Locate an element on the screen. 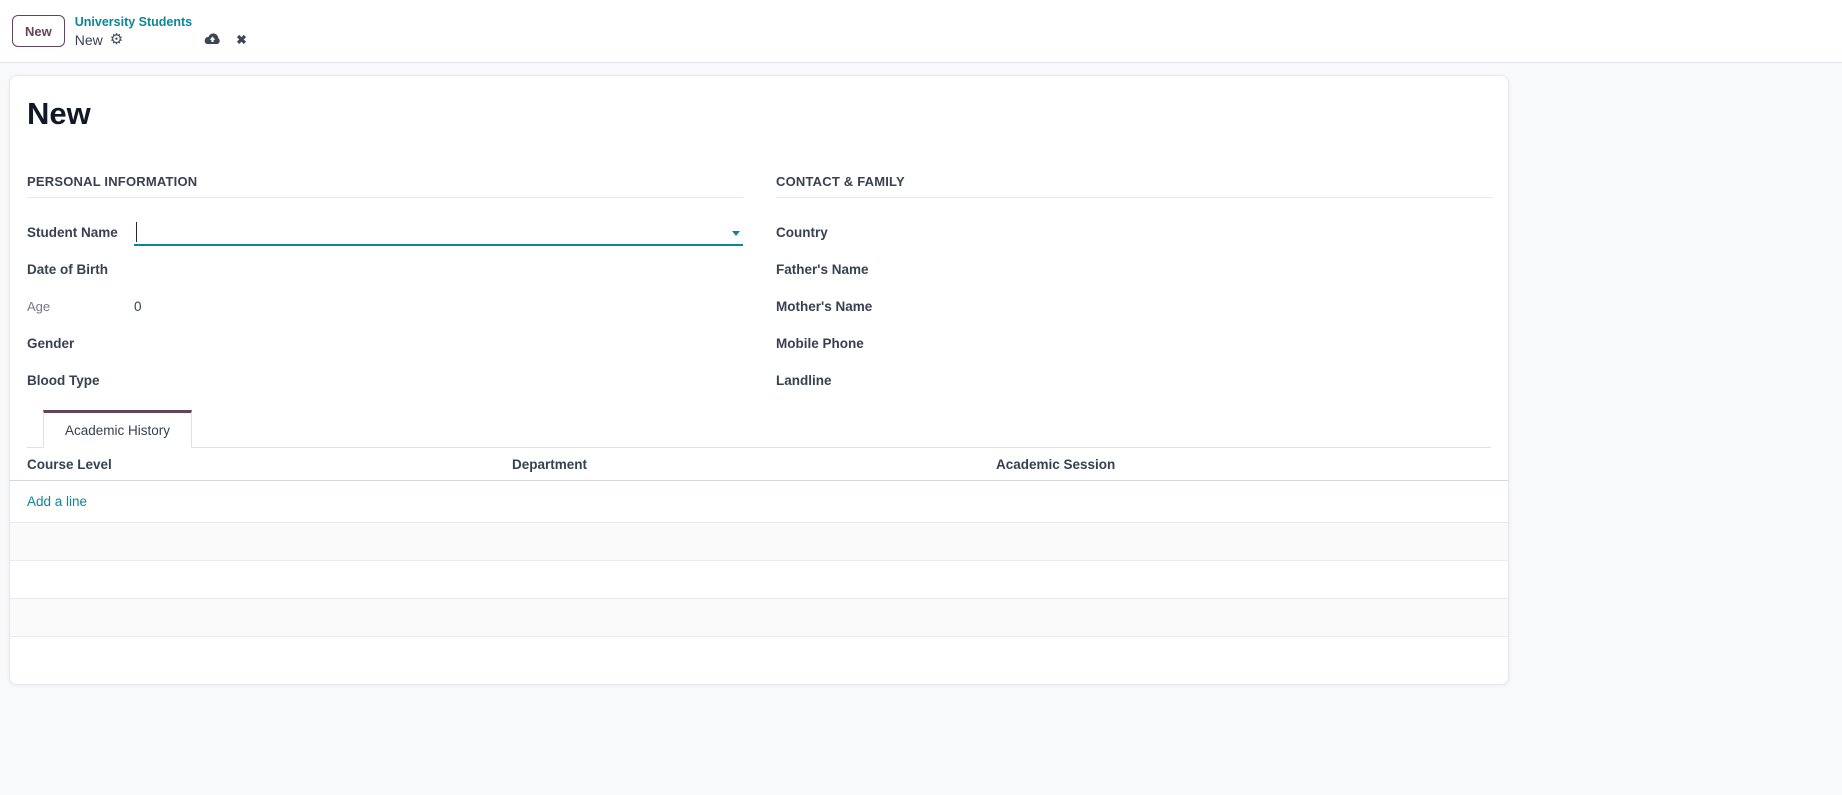  table-header-row: Course Level Department Academic Session is located at coordinates (759, 464).